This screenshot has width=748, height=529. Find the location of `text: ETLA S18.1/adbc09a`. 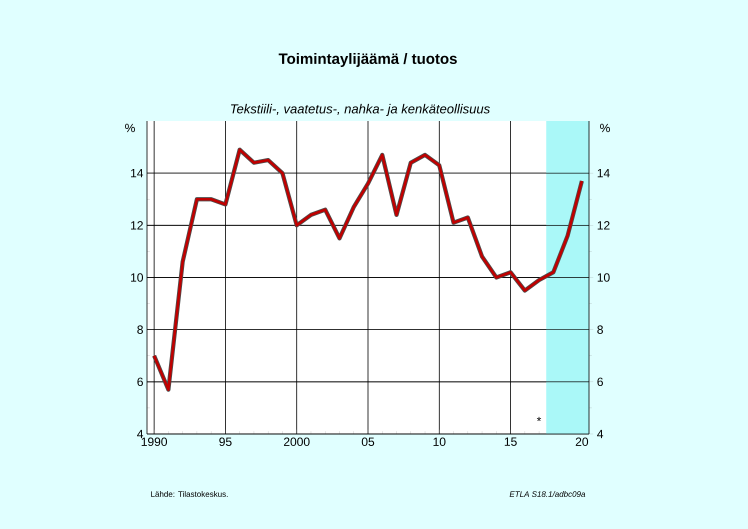

text: ETLA S18.1/adbc09a is located at coordinates (548, 494).